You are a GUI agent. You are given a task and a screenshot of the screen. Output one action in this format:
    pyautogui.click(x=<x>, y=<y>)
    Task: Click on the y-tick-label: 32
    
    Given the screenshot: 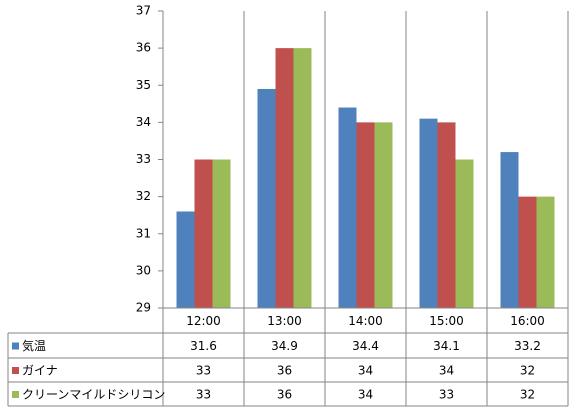 What is the action you would take?
    pyautogui.click(x=143, y=196)
    